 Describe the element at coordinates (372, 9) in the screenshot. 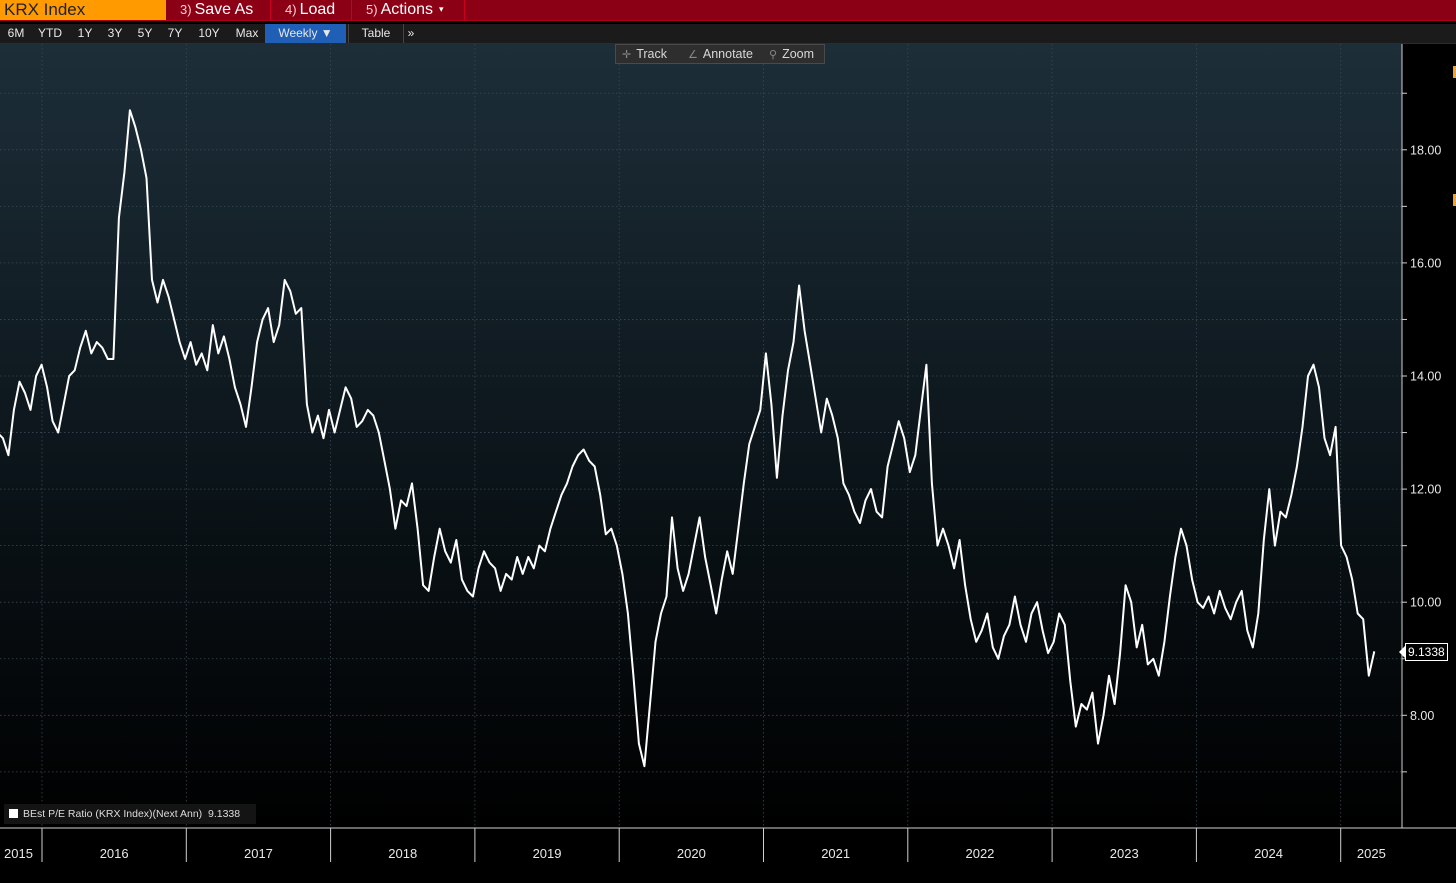

I see `actions-number: 5)` at that location.